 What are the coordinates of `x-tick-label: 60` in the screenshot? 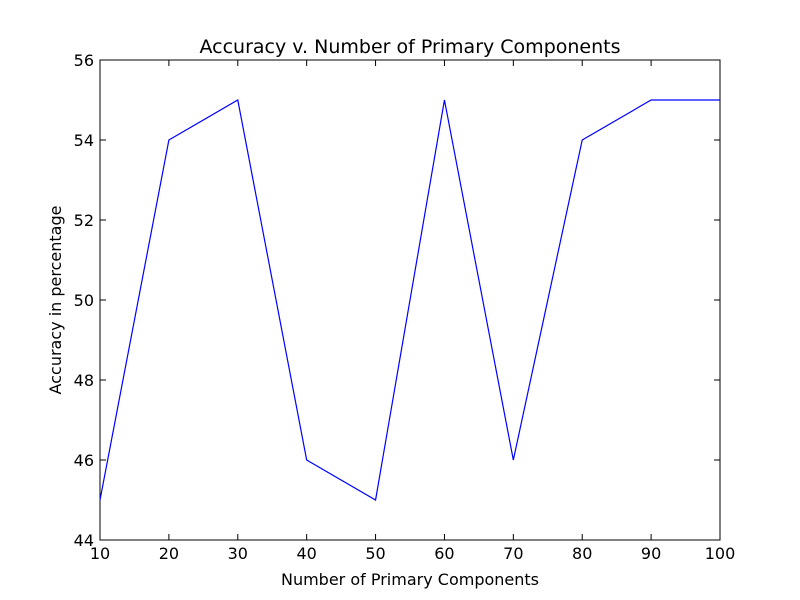 It's located at (444, 553).